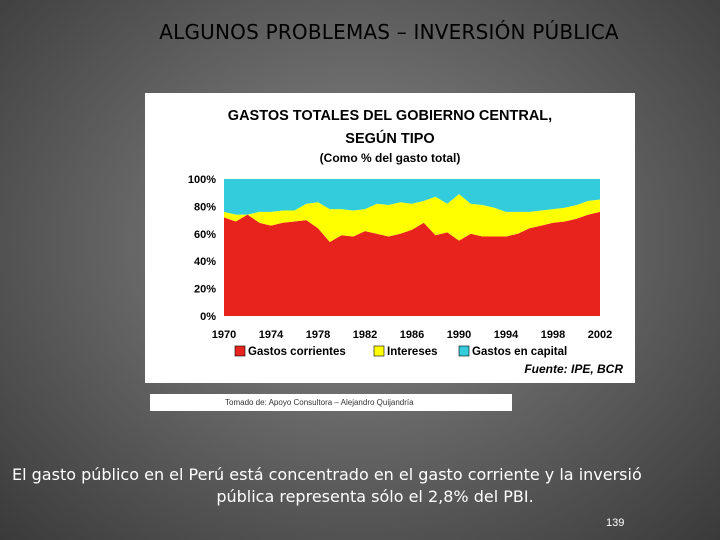 The height and width of the screenshot is (540, 720). Describe the element at coordinates (600, 335) in the screenshot. I see `x-tick-label: 2002` at that location.